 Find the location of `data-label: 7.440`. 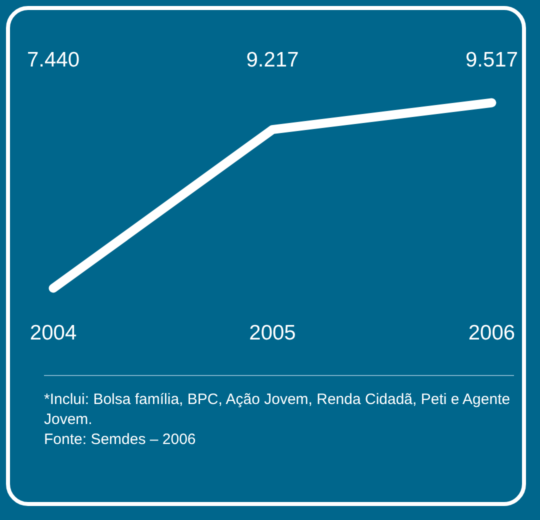

data-label: 7.440 is located at coordinates (53, 60).